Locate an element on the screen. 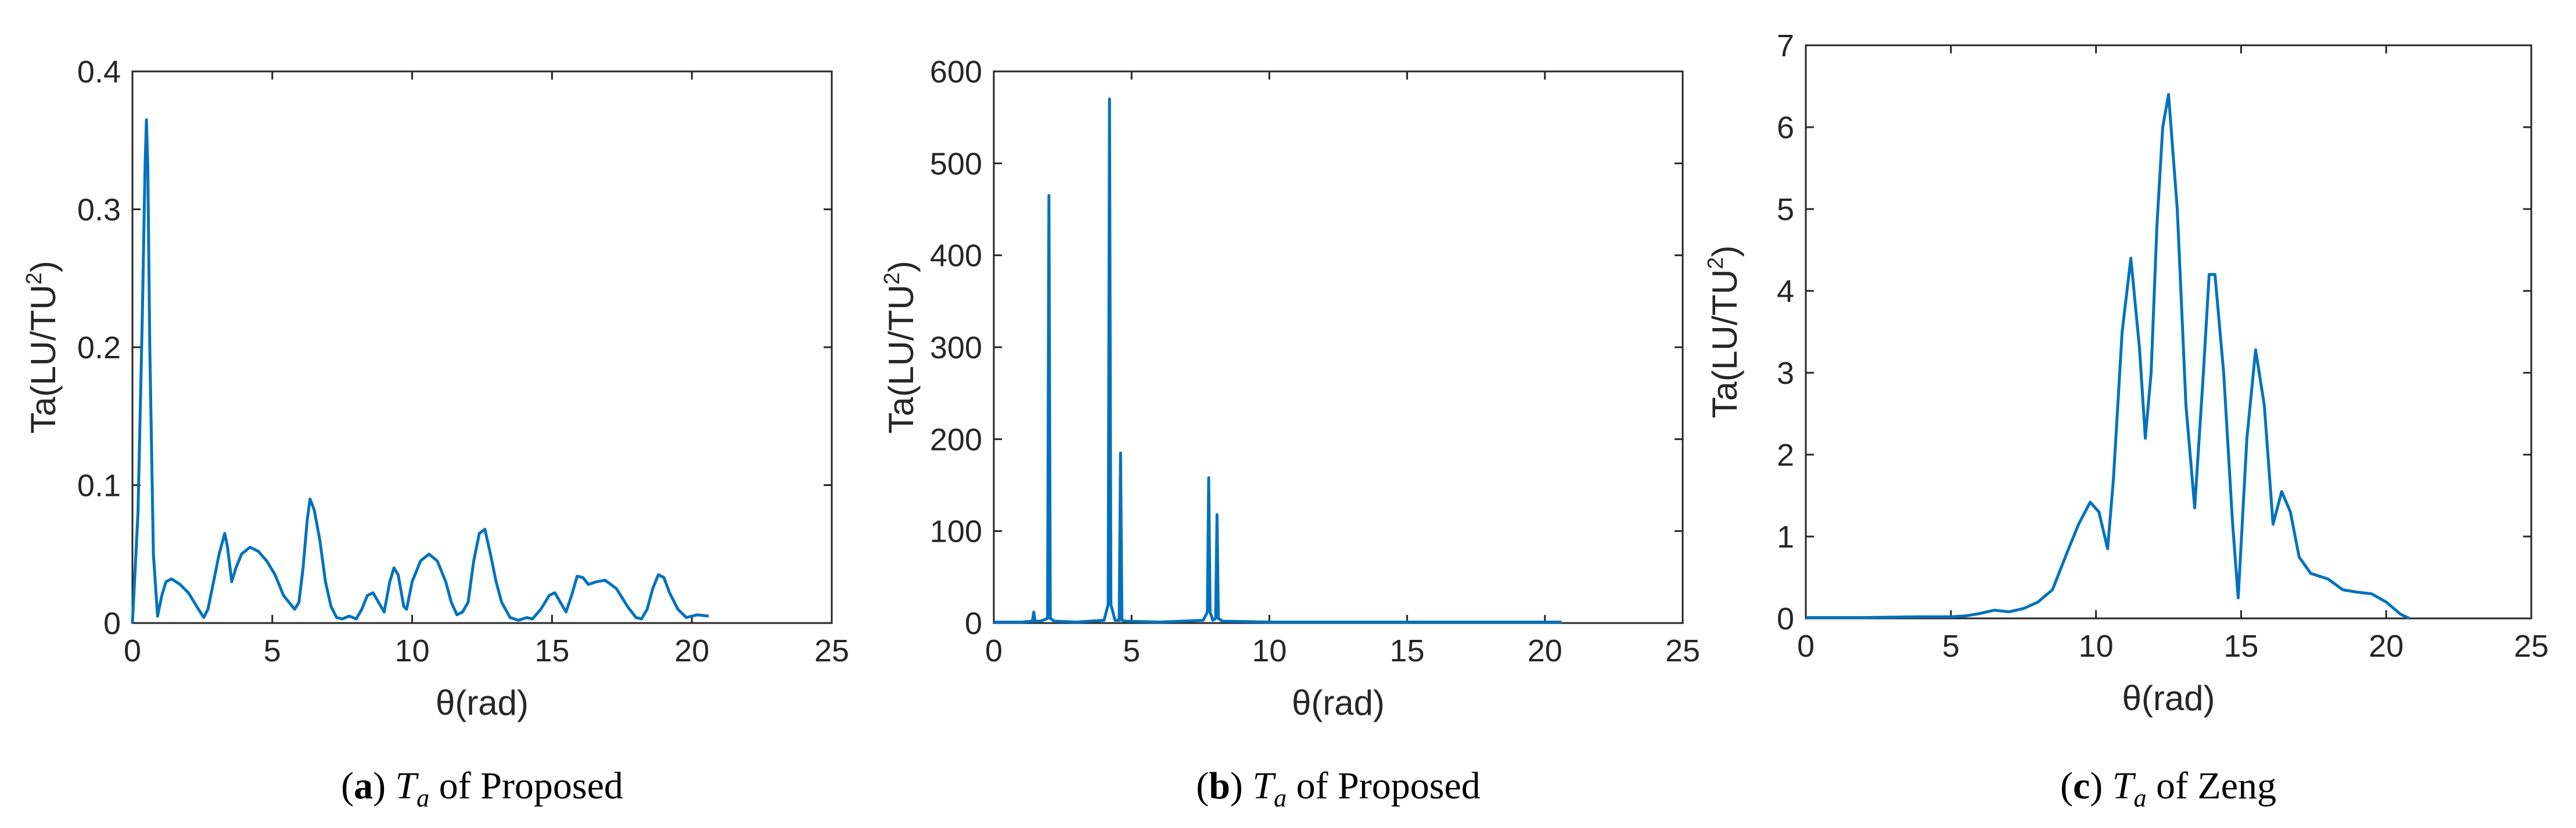  y-tick-label: 400 is located at coordinates (956, 256).